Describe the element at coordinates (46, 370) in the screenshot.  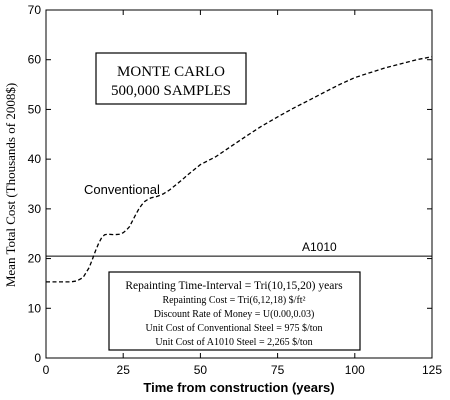
I see `x-tick-label: 0` at that location.